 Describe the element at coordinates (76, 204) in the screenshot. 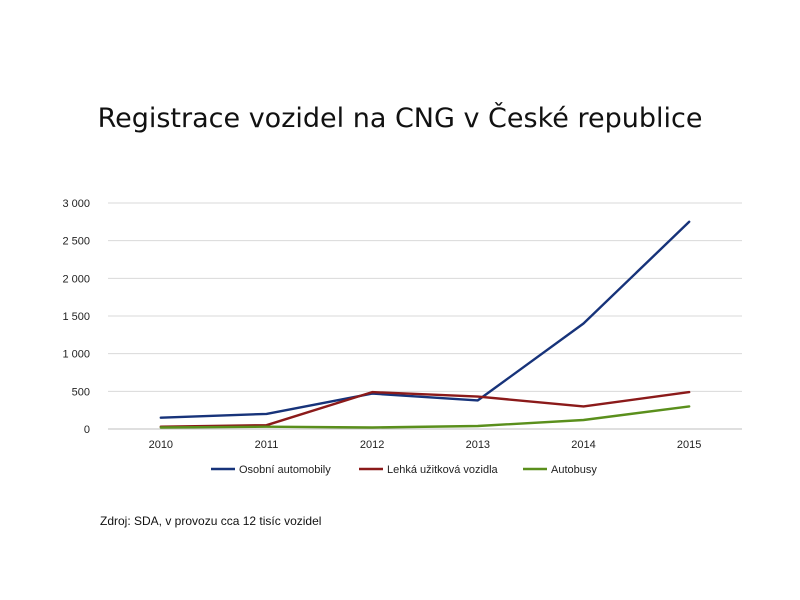

I see `y-tick-label: 3 000` at that location.